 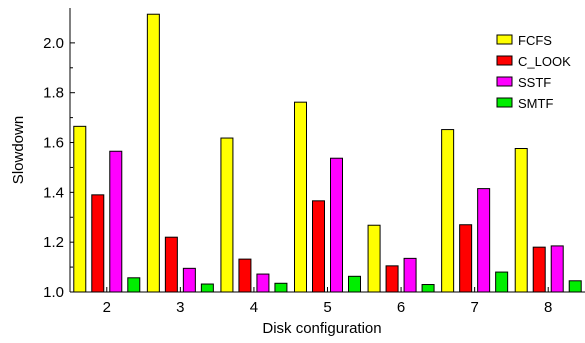 What do you see at coordinates (327, 307) in the screenshot?
I see `x-tick-label: 5` at bounding box center [327, 307].